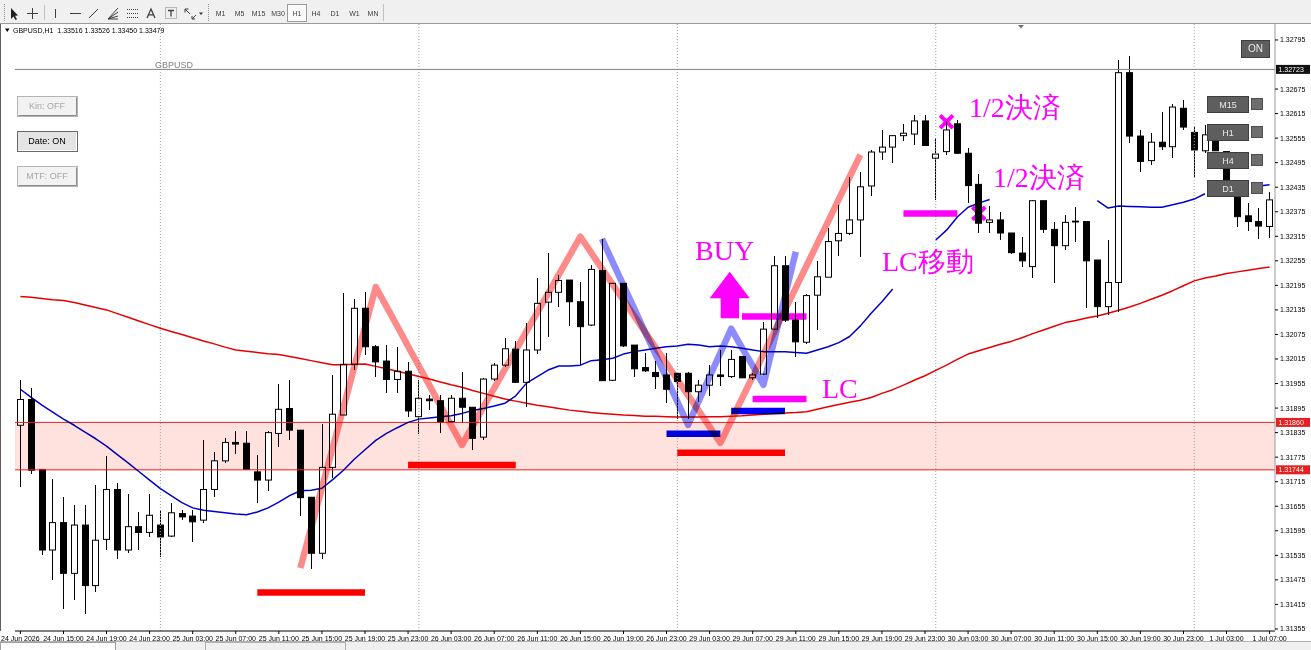 The width and height of the screenshot is (1311, 650). I want to click on annotation: Kin: OFF, so click(47, 106).